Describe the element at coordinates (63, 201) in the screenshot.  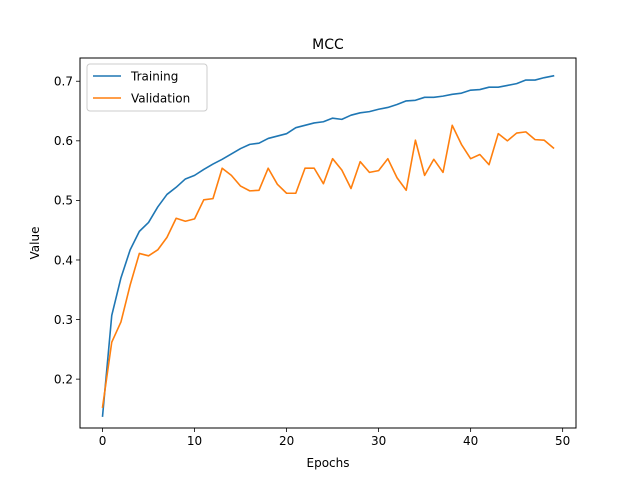
I see `y-tick-label: 0.5` at that location.